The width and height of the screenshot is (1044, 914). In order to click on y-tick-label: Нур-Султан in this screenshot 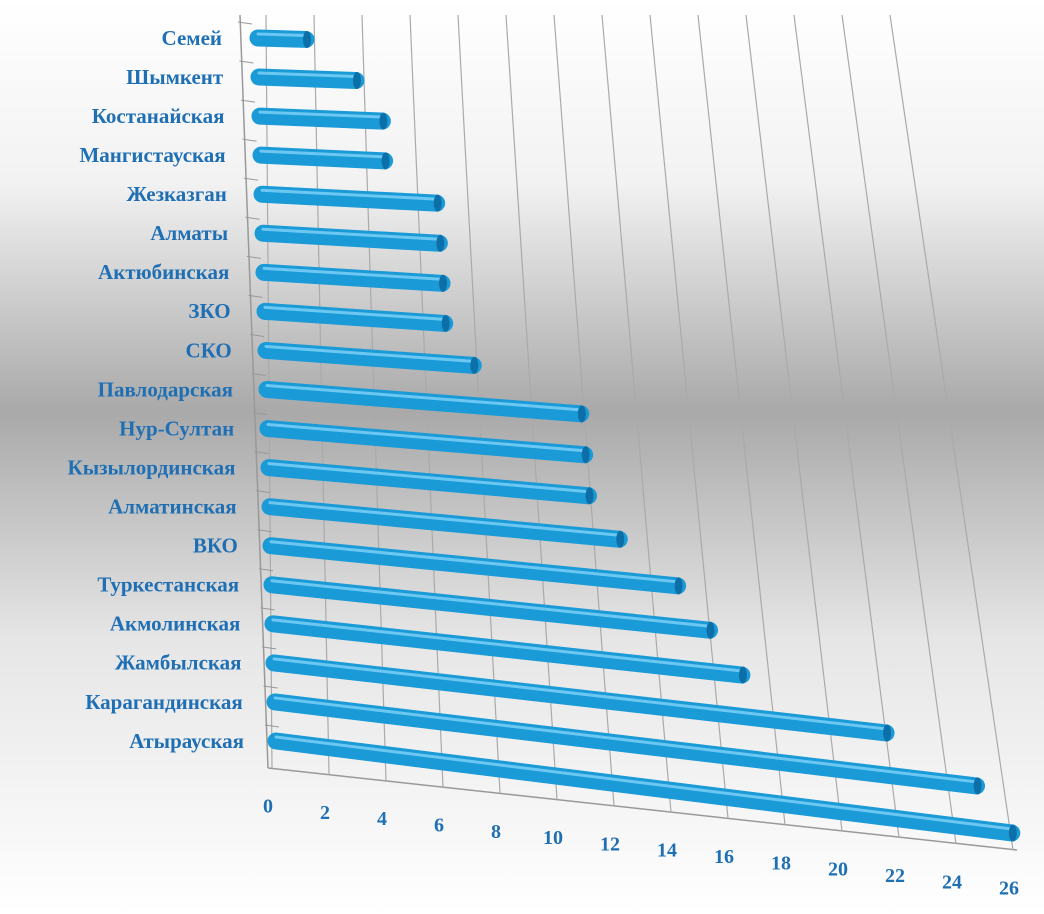, I will do `click(176, 428)`.